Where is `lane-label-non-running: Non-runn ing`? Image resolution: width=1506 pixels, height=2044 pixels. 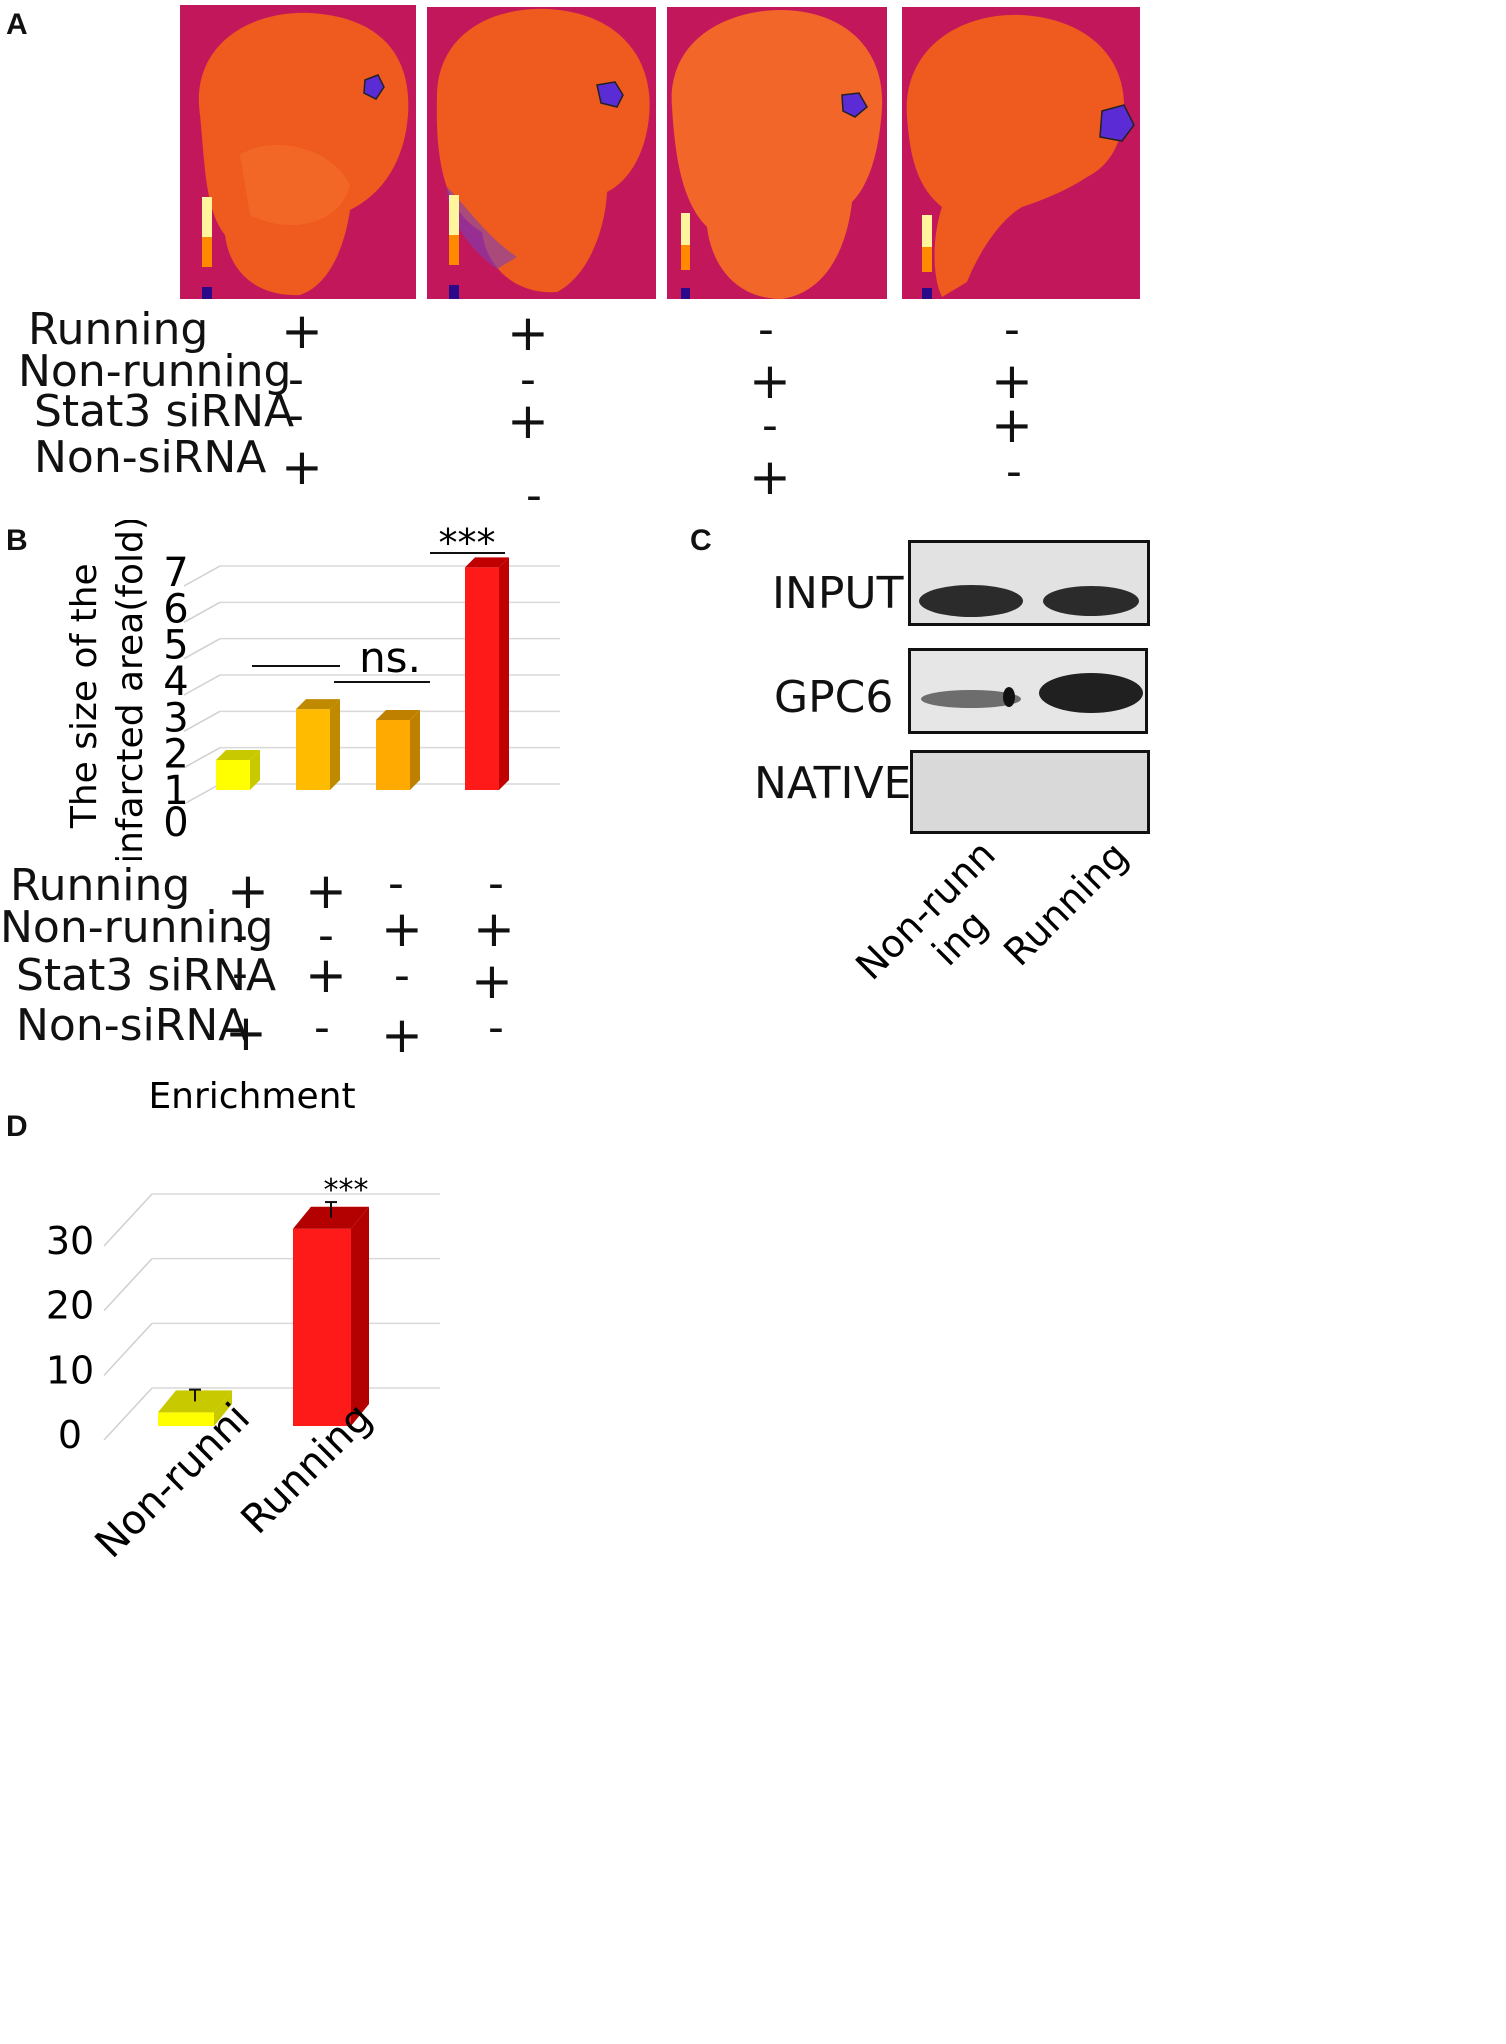 lane-label-non-running: Non-runn ing is located at coordinates (945, 920).